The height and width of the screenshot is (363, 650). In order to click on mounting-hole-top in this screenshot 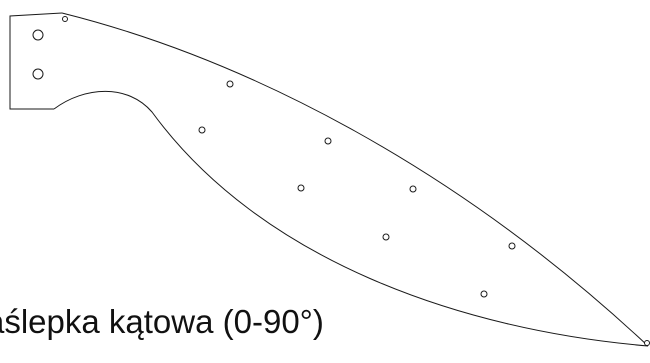, I will do `click(38, 35)`.